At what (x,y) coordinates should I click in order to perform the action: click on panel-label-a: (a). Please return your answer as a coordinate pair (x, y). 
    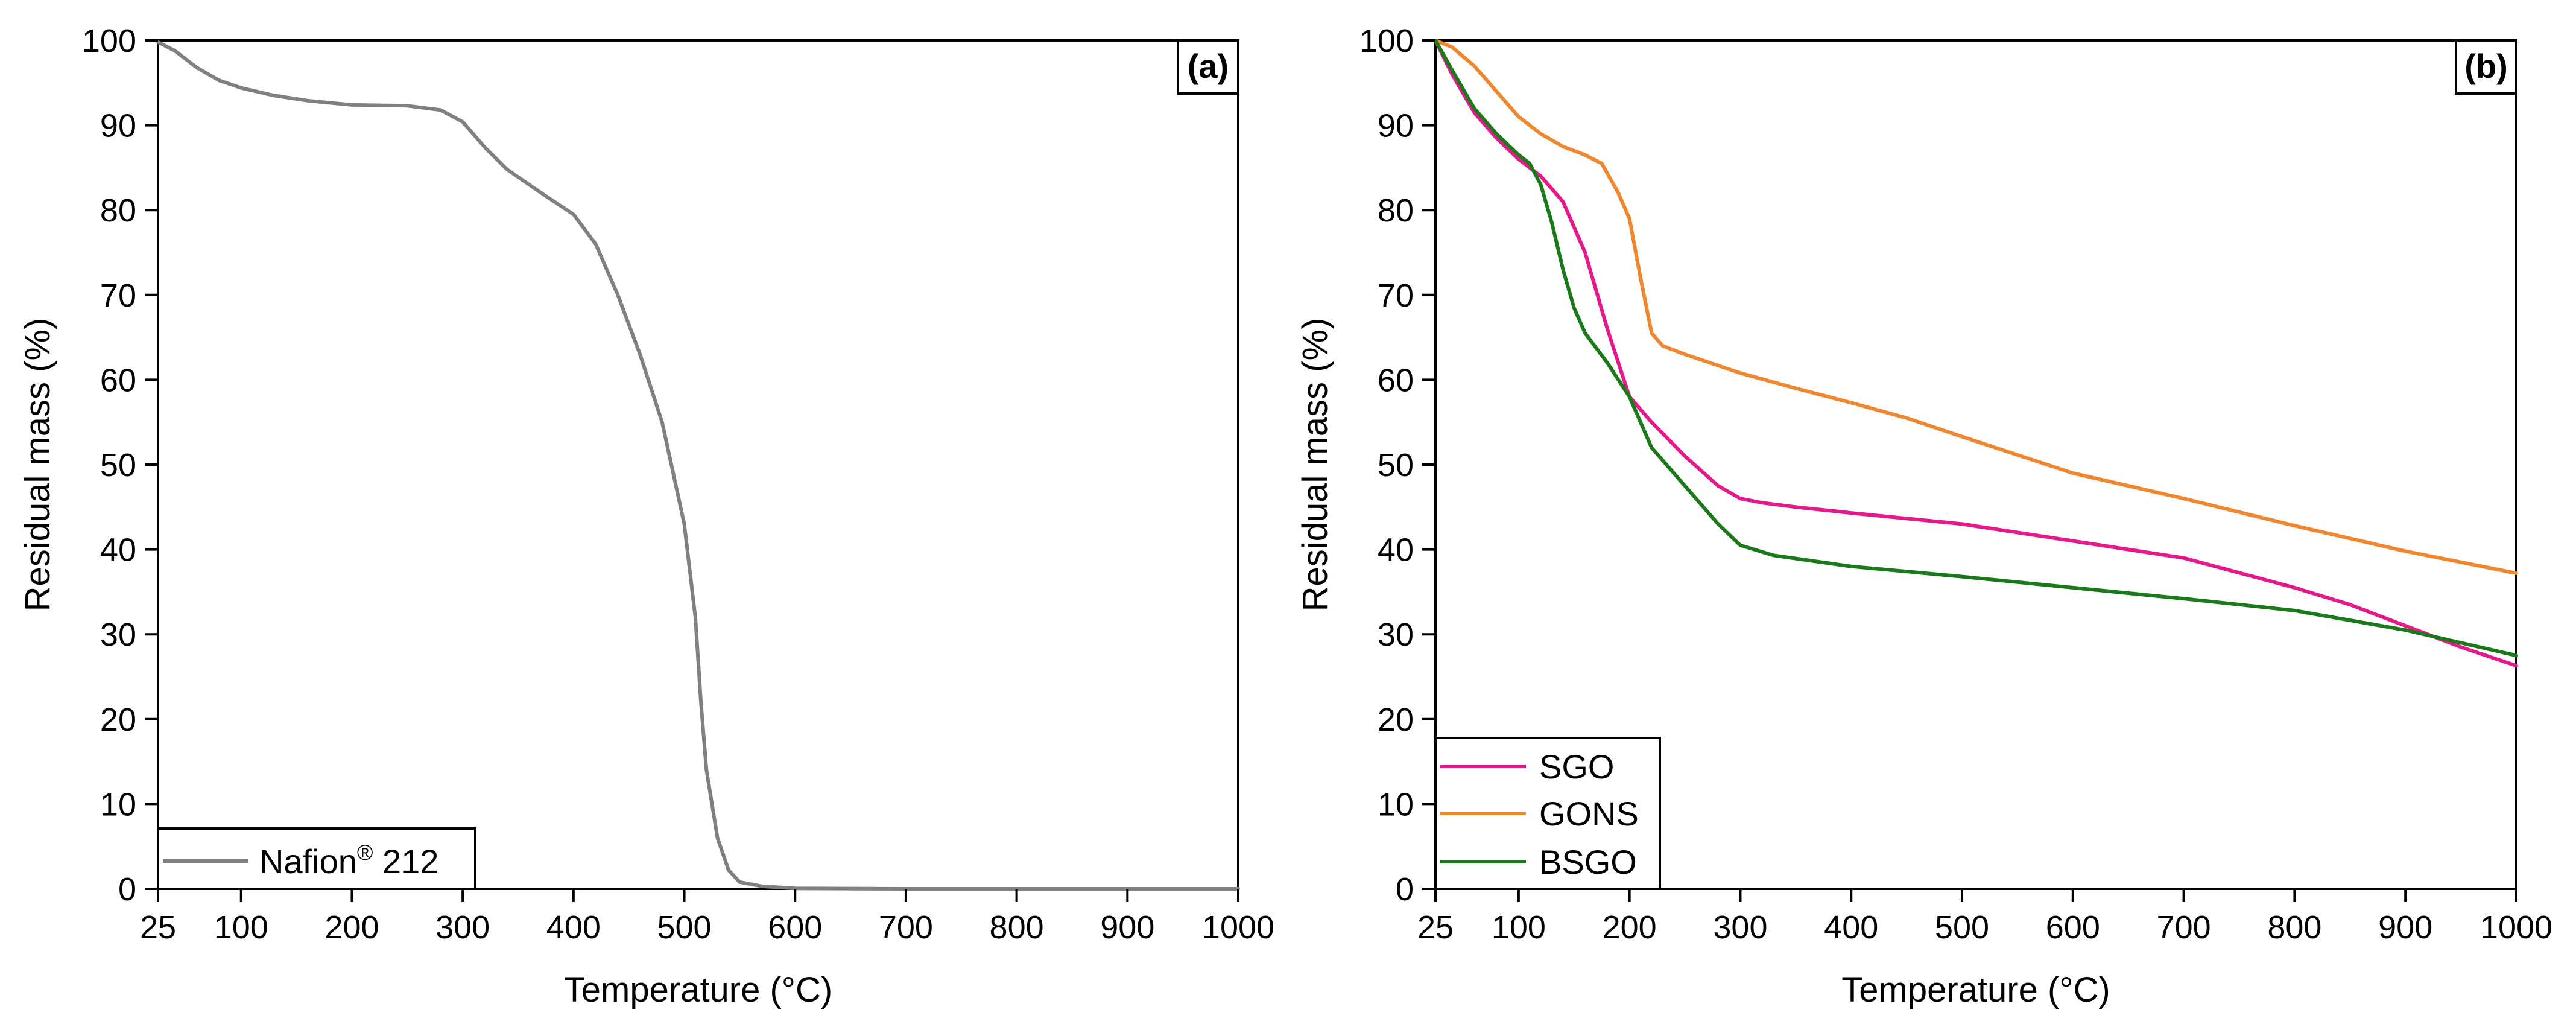
    Looking at the image, I should click on (1208, 67).